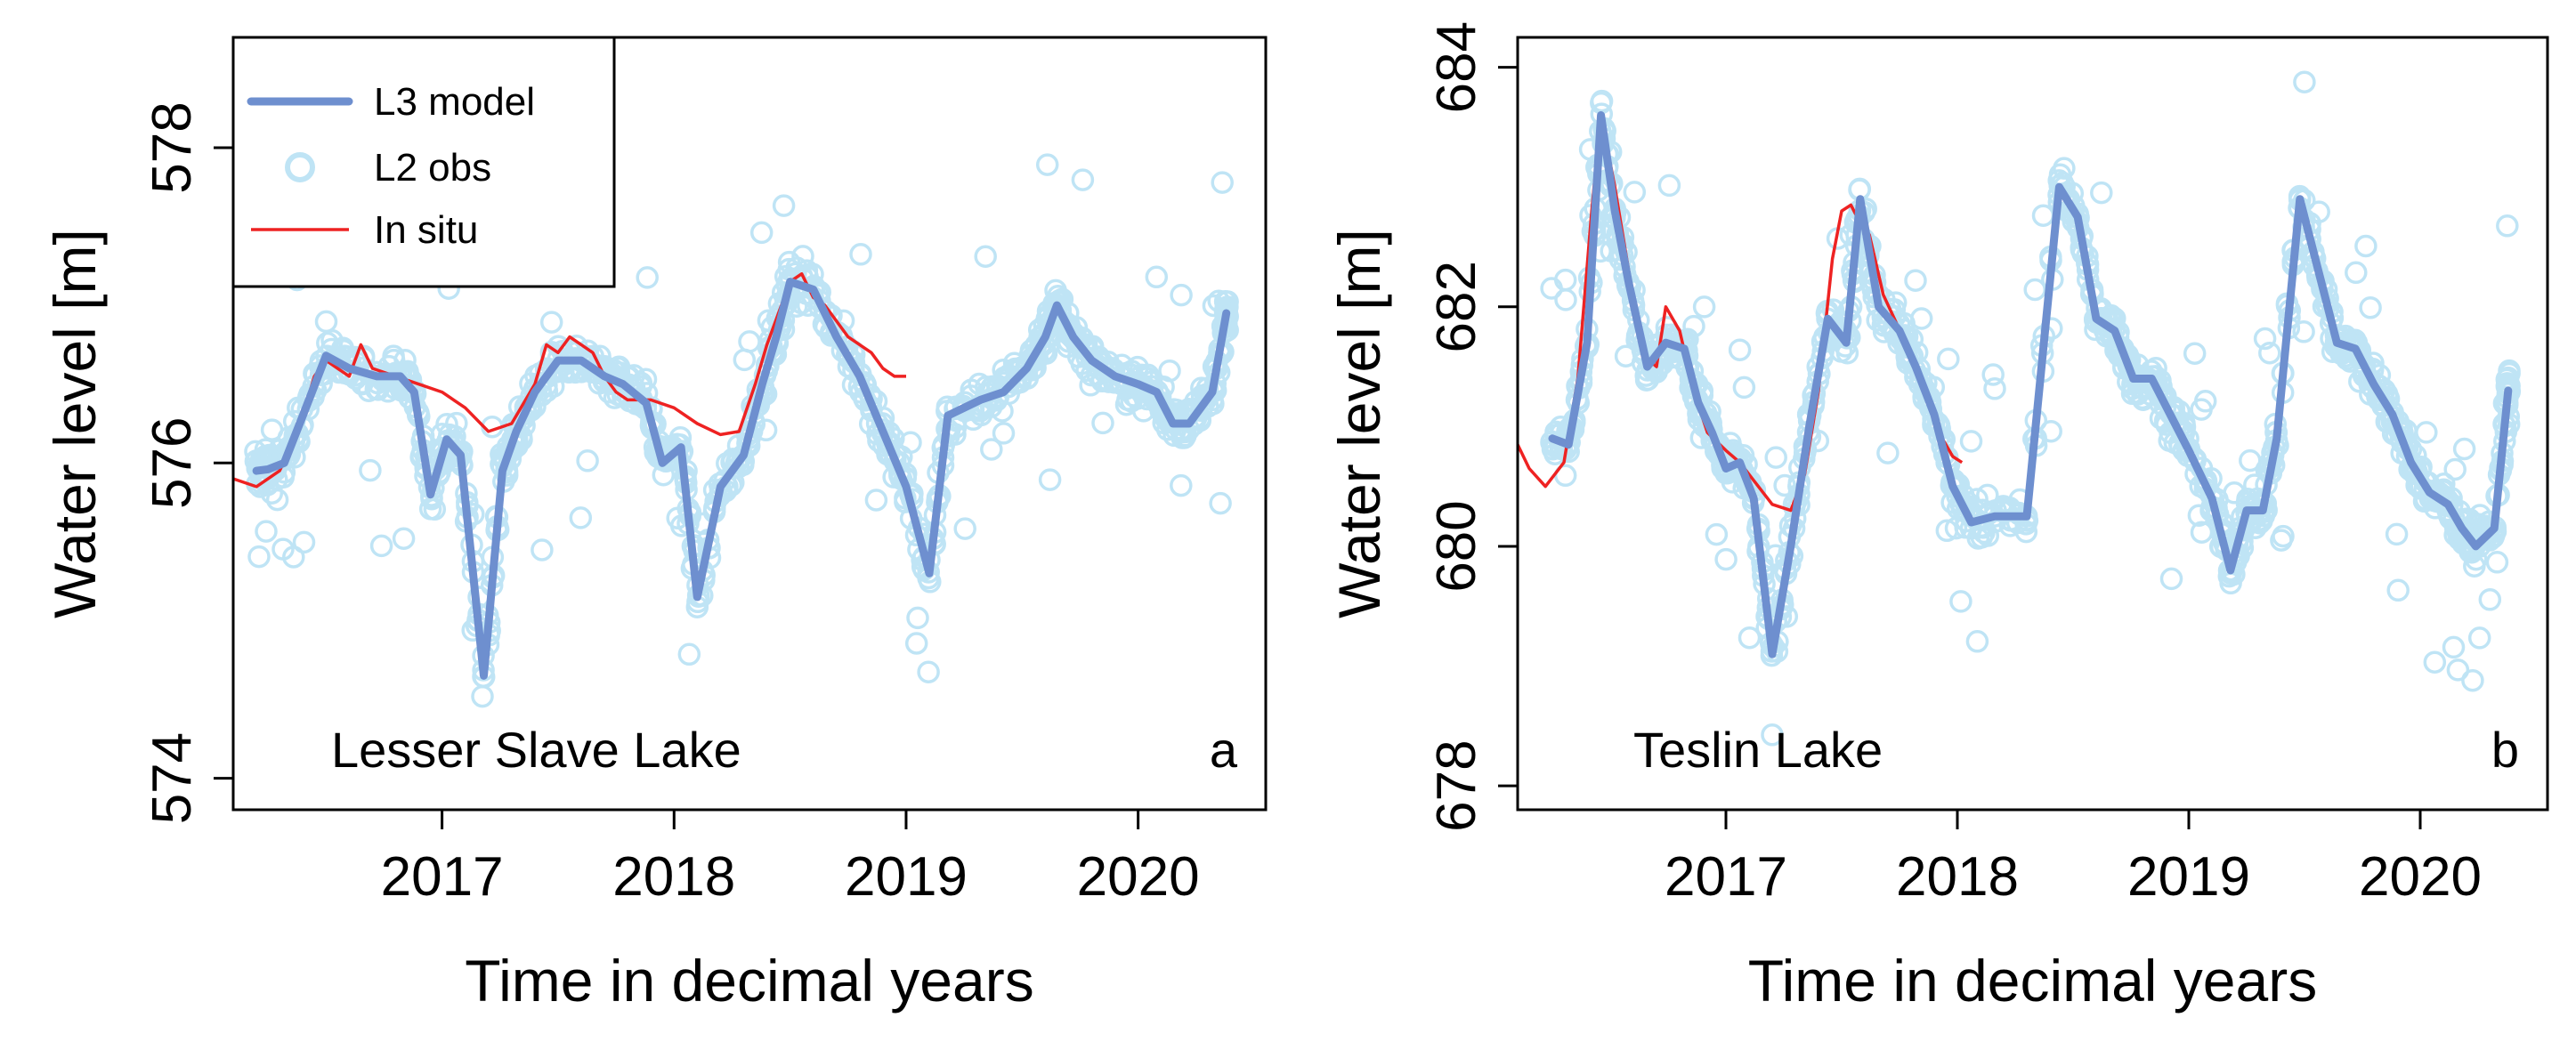 The height and width of the screenshot is (1042, 2576). I want to click on y-tick-label: 576, so click(172, 463).